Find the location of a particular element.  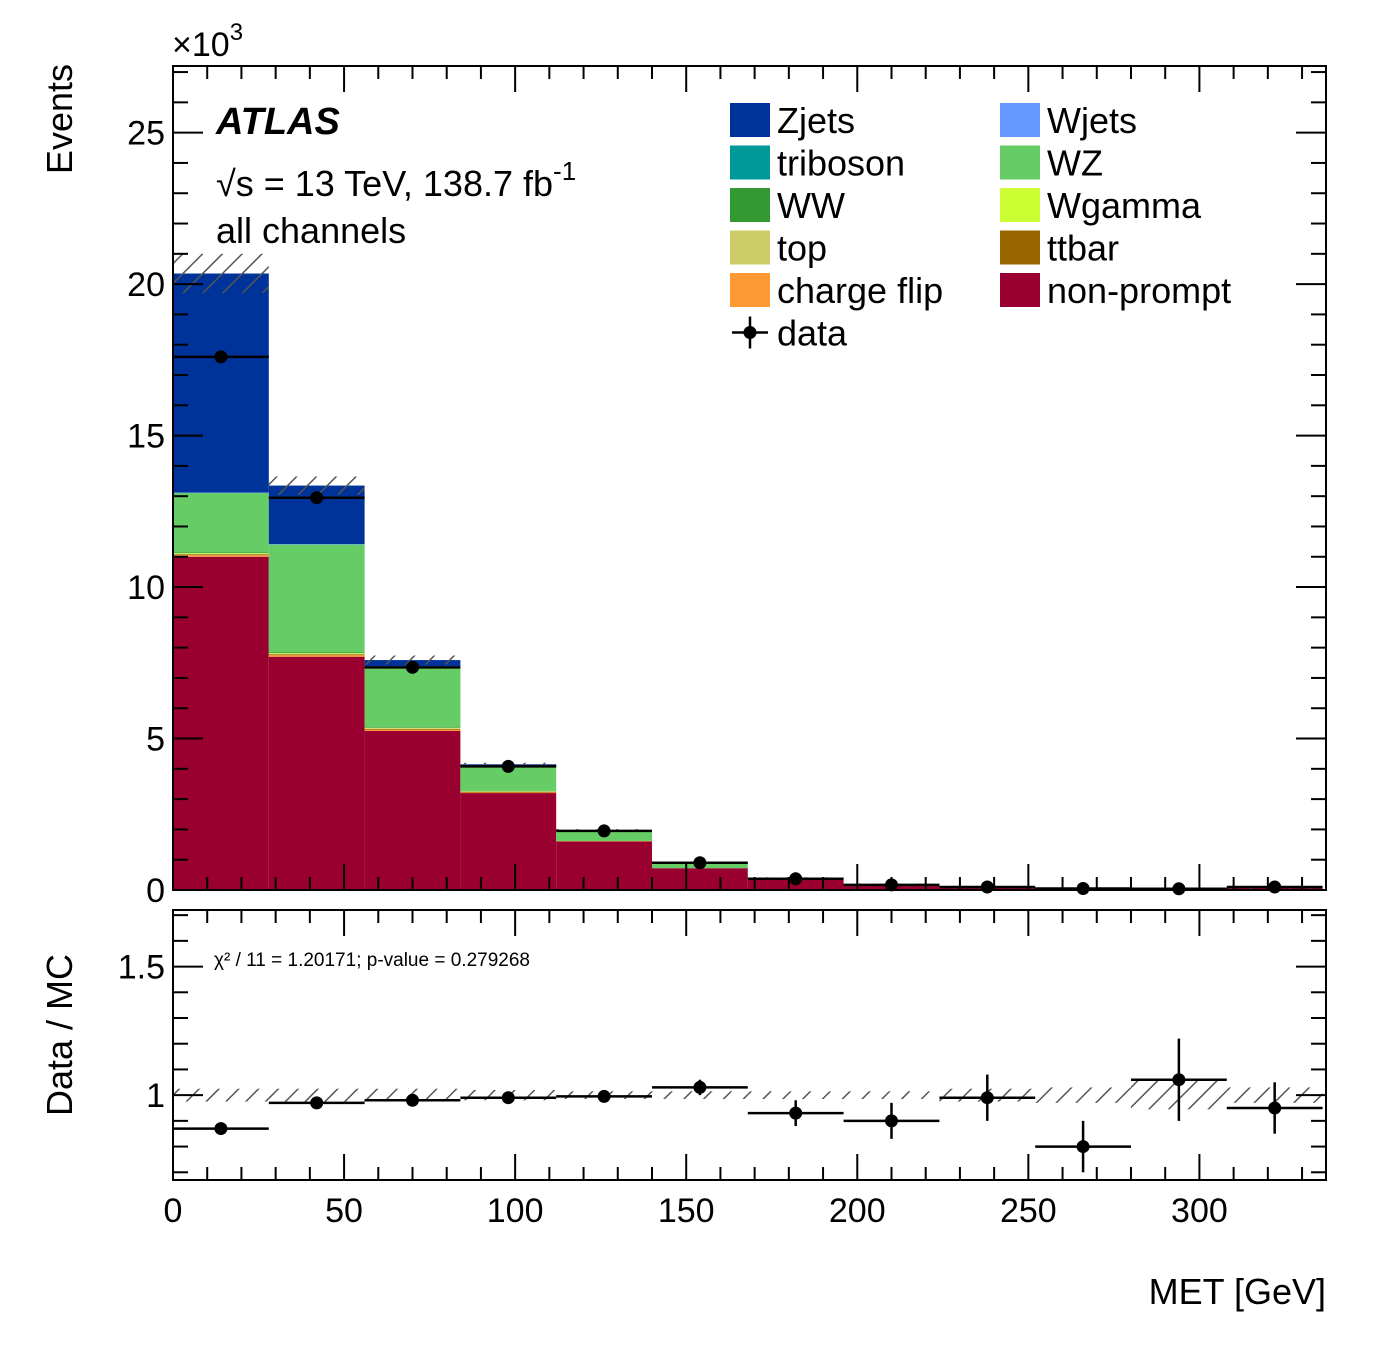

legend-swatch-Zjets is located at coordinates (750, 120).